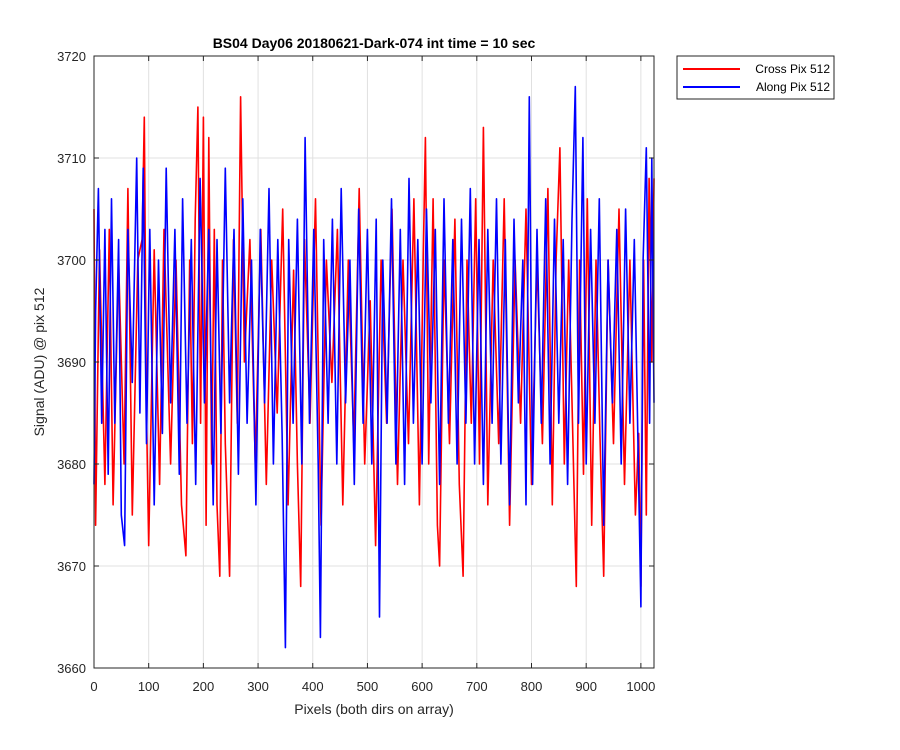 Image resolution: width=900 pixels, height=750 pixels. I want to click on x-tick-label: 900, so click(586, 686).